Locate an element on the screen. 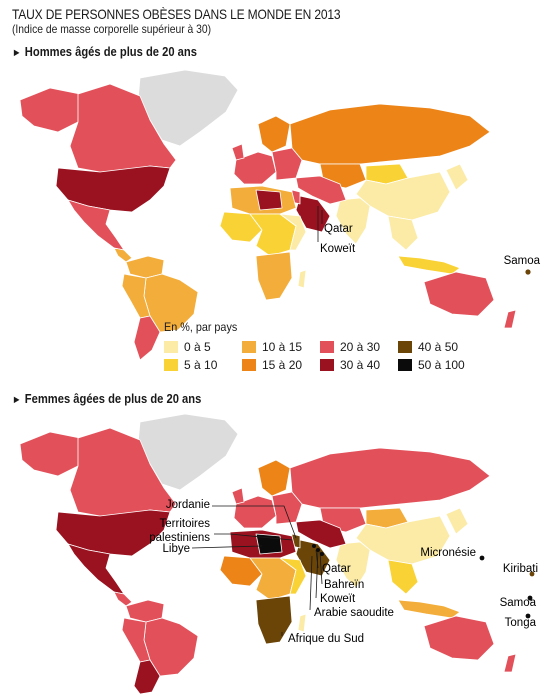 This screenshot has width=560, height=695. label-arabie-saoudite: Arabie saoudite is located at coordinates (354, 613).